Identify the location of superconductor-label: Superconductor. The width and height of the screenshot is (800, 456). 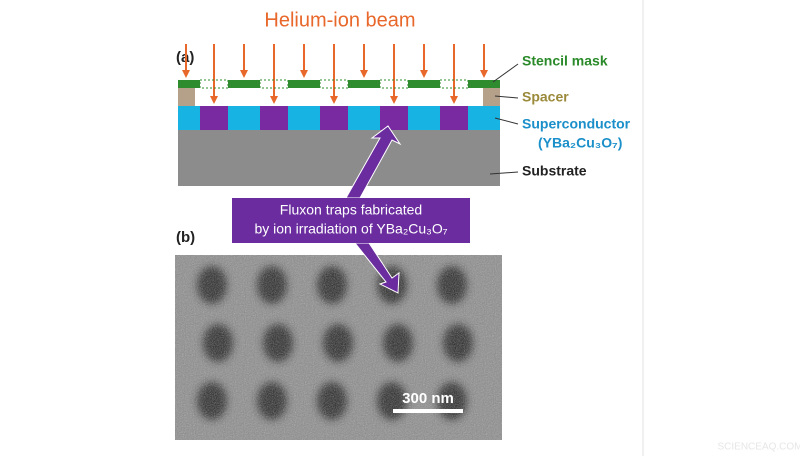
(576, 124).